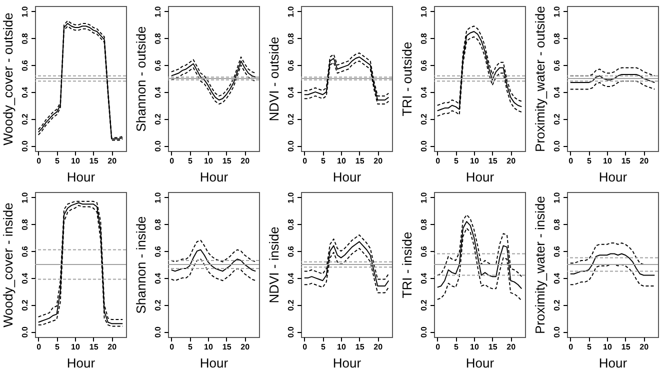 The image size is (669, 373). What do you see at coordinates (540, 79) in the screenshot?
I see `y-axis-title: Proximity_water - outside` at bounding box center [540, 79].